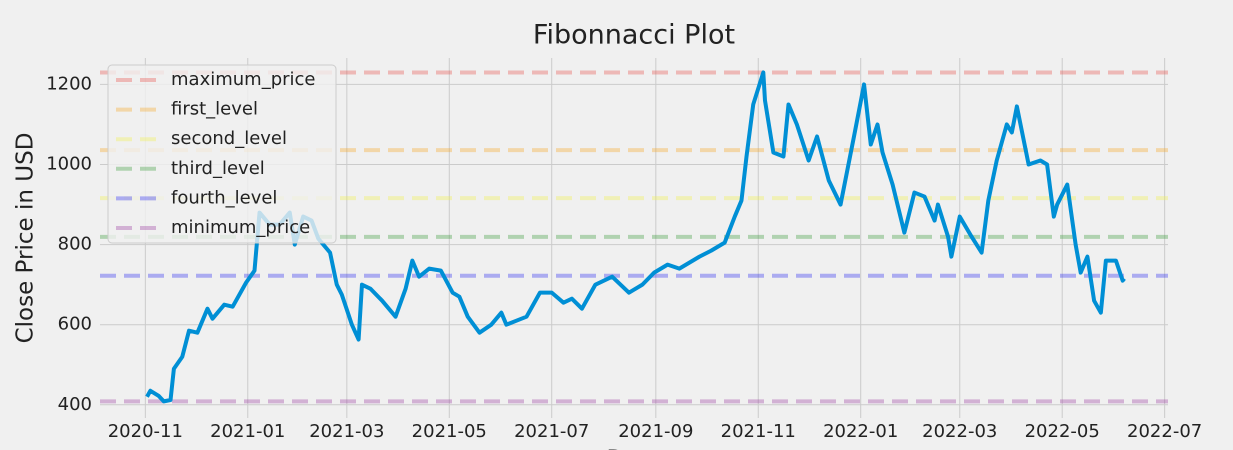  What do you see at coordinates (959, 431) in the screenshot?
I see `x-tick-label: 2022-03` at bounding box center [959, 431].